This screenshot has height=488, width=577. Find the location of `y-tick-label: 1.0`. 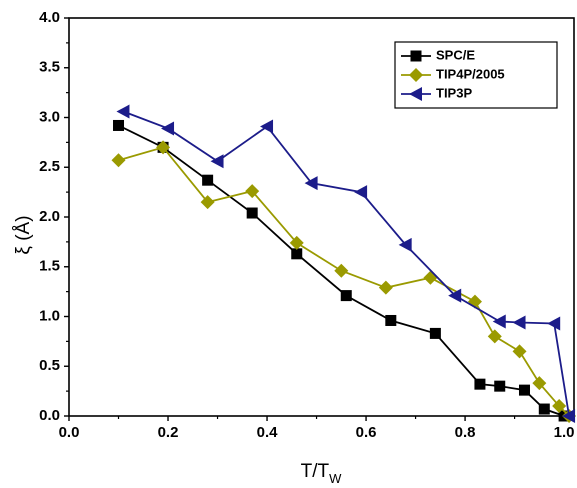

y-tick-label: 1.0 is located at coordinates (49, 315).